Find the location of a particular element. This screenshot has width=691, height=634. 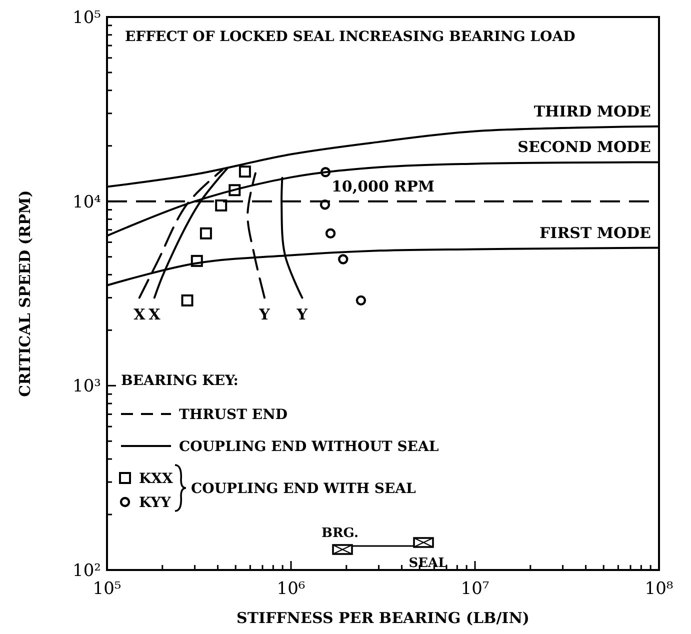

legend-label: THRUST END is located at coordinates (233, 415).